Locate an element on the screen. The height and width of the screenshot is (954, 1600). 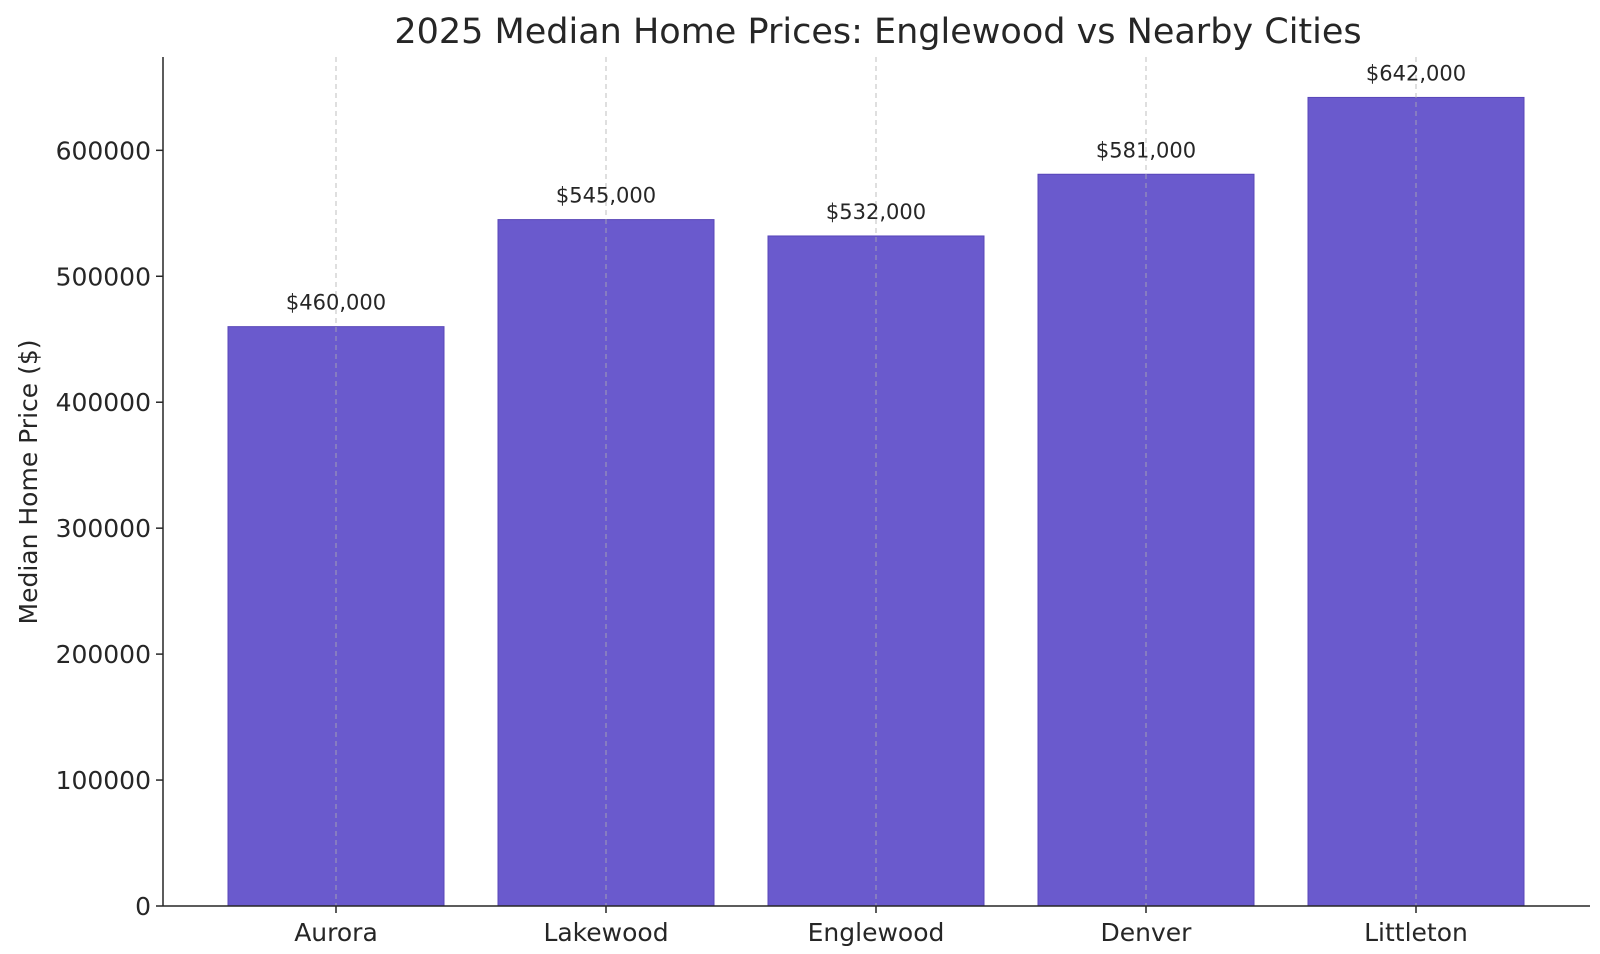
y-axis-label: Median Home Price ($) is located at coordinates (28, 482).